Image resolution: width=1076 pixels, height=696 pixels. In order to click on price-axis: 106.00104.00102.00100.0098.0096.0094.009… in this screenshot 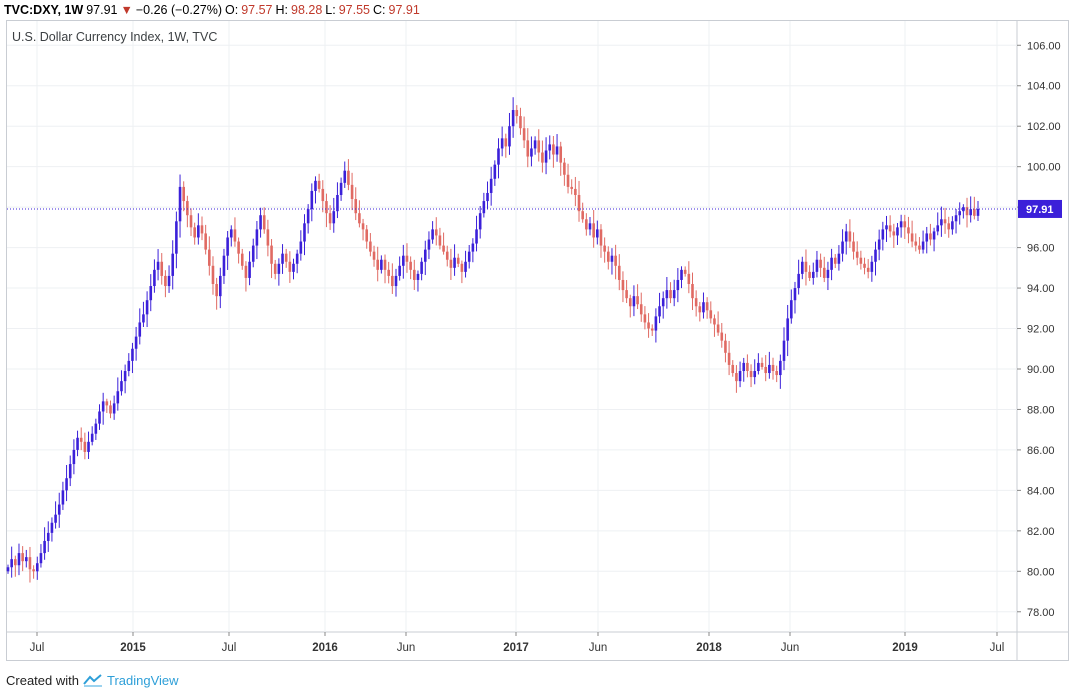, I will do `click(1039, 329)`.